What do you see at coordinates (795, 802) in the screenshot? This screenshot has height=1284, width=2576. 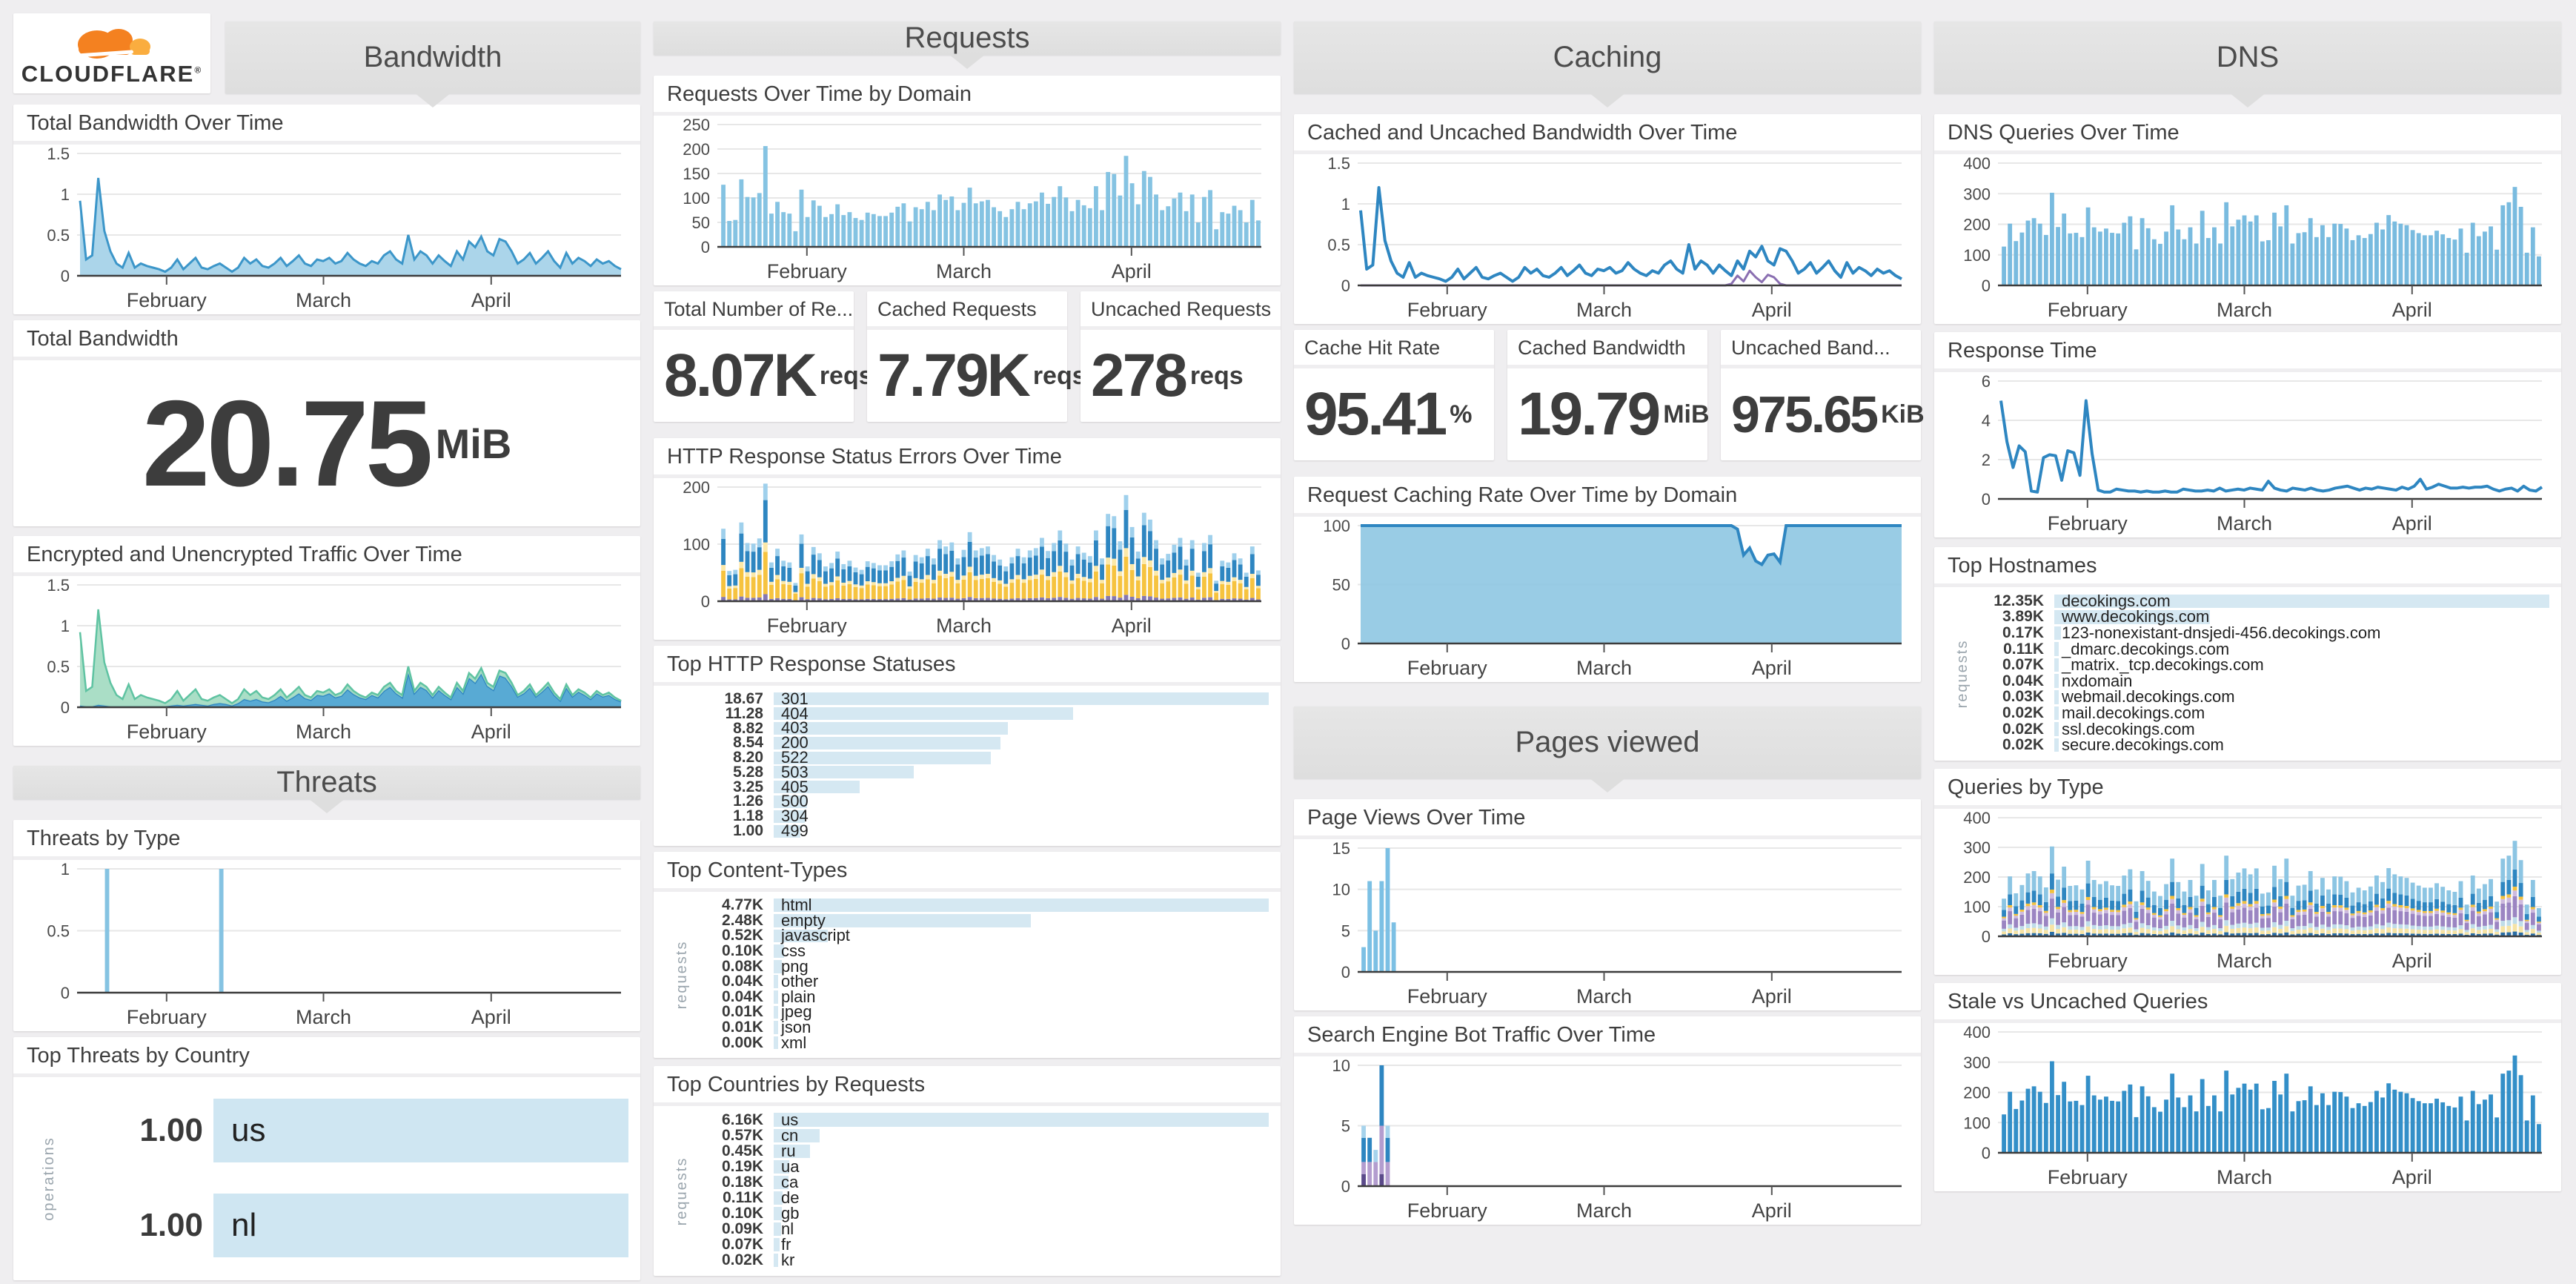 I see `hbar-label: 500` at bounding box center [795, 802].